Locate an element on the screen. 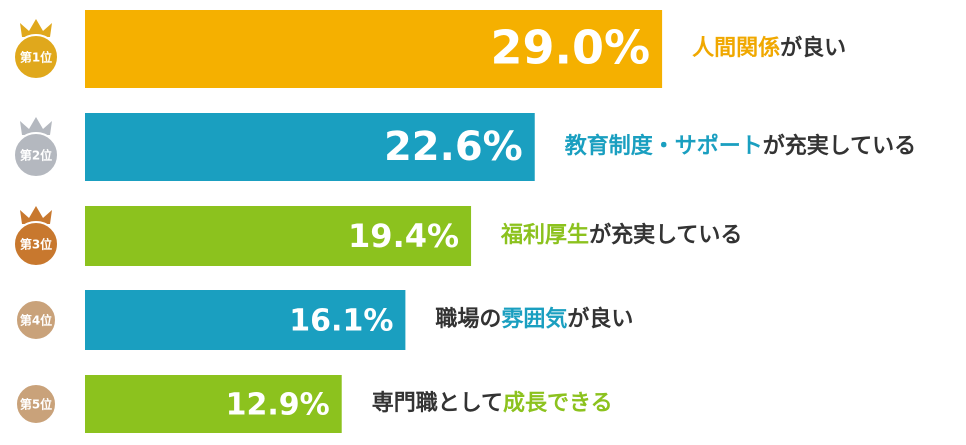 The width and height of the screenshot is (966, 445). category-part: 教育制度・サポート is located at coordinates (664, 146).